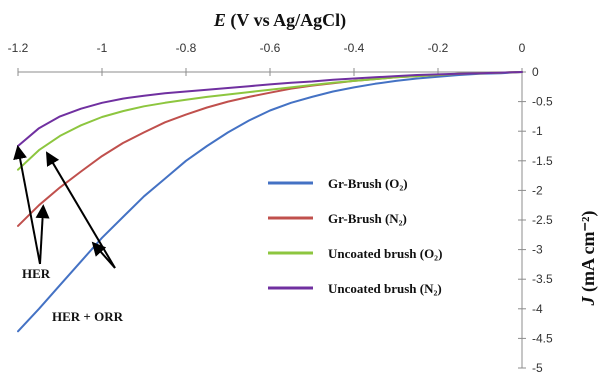  What do you see at coordinates (537, 250) in the screenshot?
I see `y-tick-label: -3` at bounding box center [537, 250].